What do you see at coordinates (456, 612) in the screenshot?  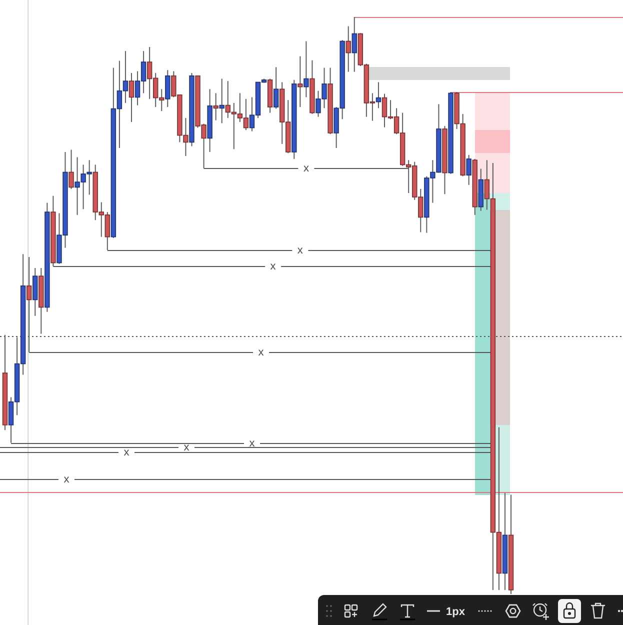 I see `text: 1px` at bounding box center [456, 612].